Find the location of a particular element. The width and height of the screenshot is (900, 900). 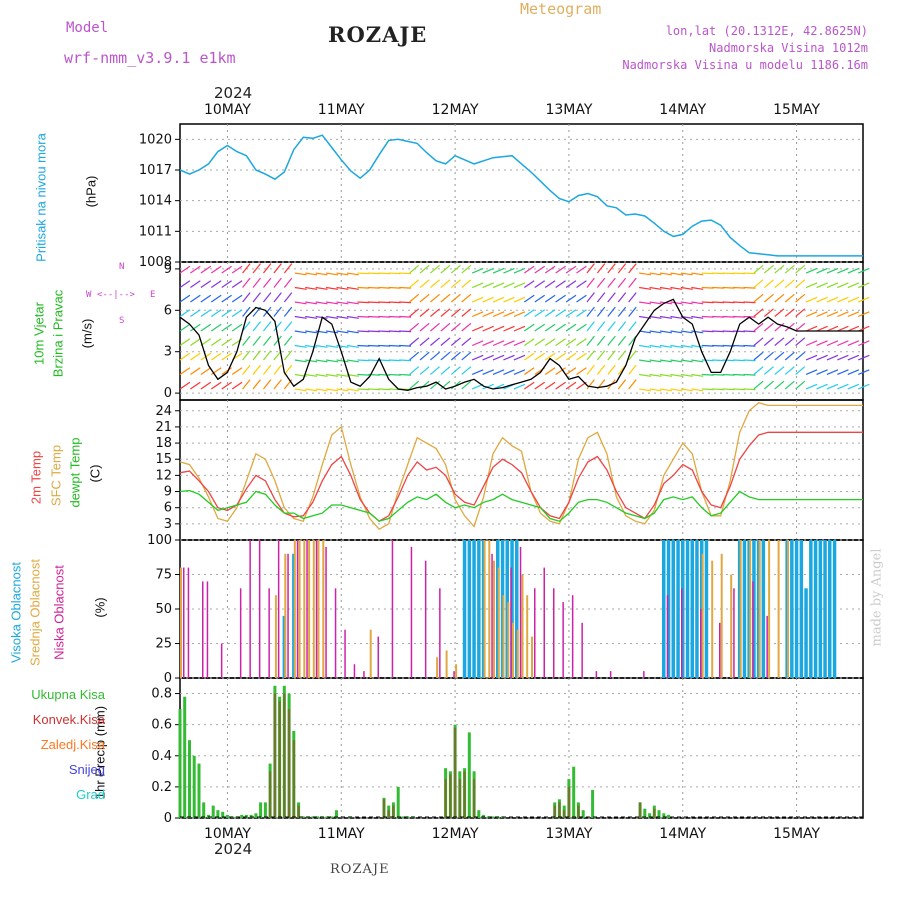

wind-tick-label: 3 is located at coordinates (168, 352).